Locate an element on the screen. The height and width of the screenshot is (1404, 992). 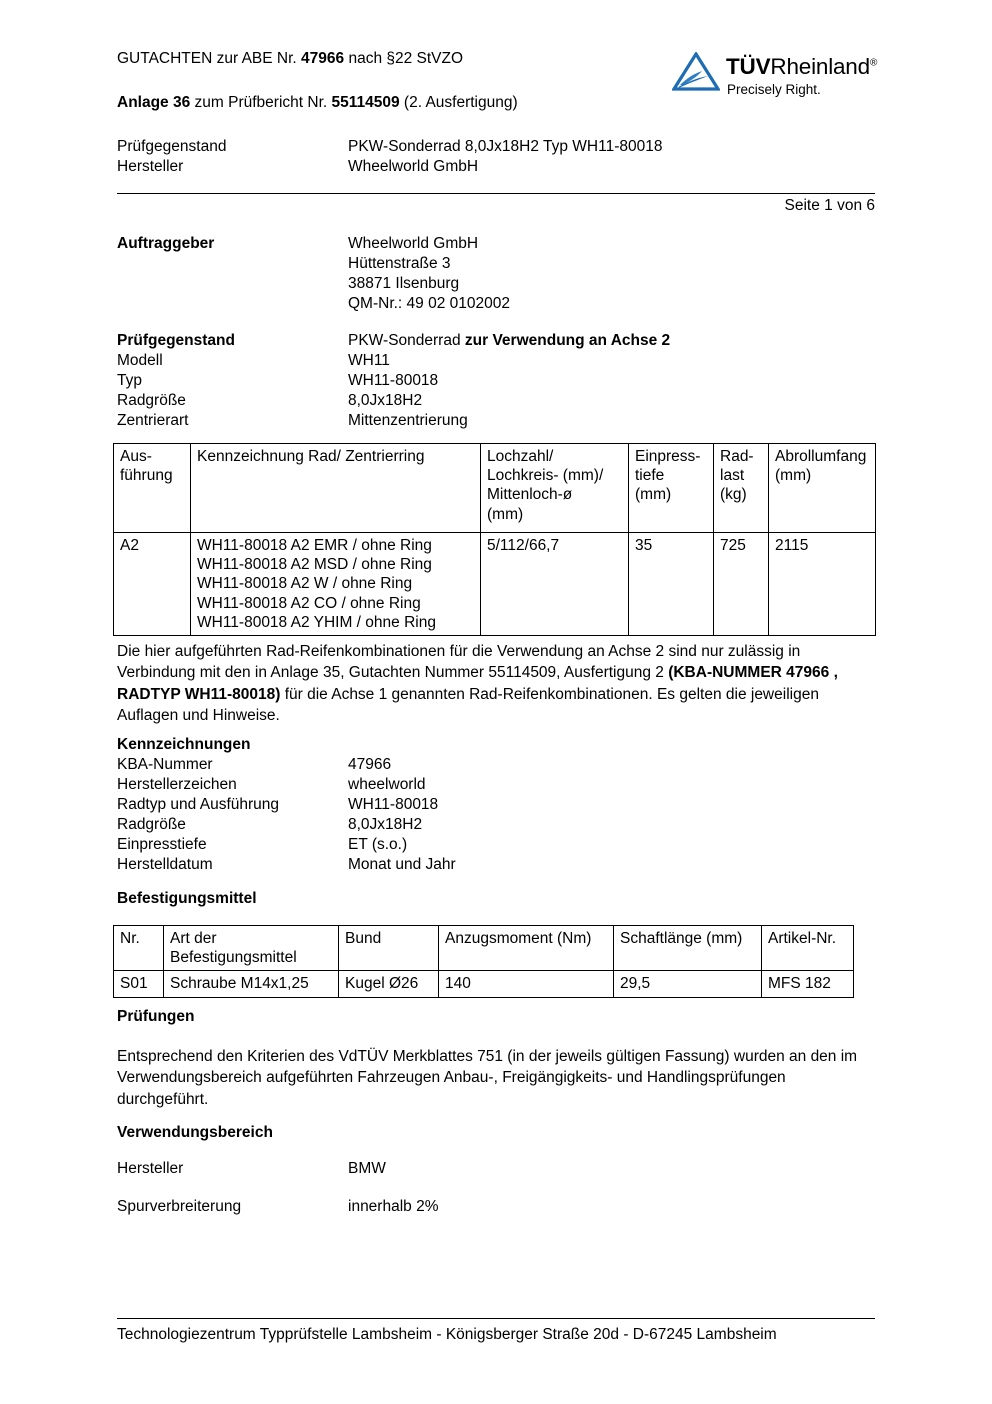
fast-header-schaftlaenge: Schaftlänge (mm) is located at coordinates (687, 948).